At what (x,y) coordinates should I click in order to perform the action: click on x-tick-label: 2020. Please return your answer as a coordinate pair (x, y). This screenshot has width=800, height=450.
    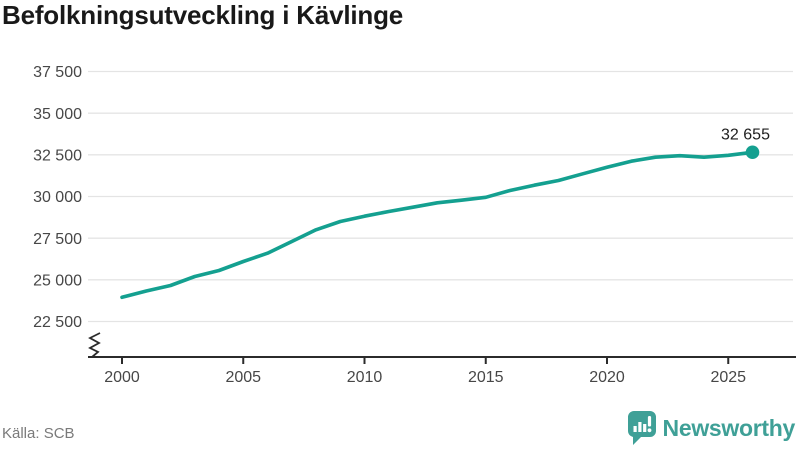
    Looking at the image, I should click on (607, 377).